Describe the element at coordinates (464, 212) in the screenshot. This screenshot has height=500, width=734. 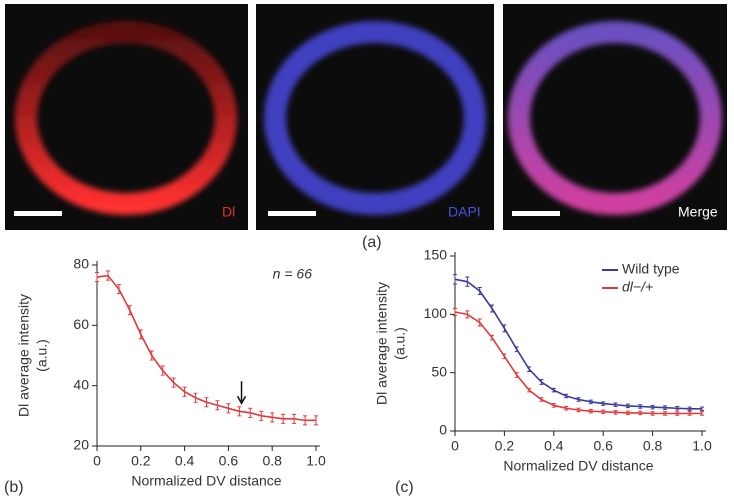
I see `image-caption: DAPI` at that location.